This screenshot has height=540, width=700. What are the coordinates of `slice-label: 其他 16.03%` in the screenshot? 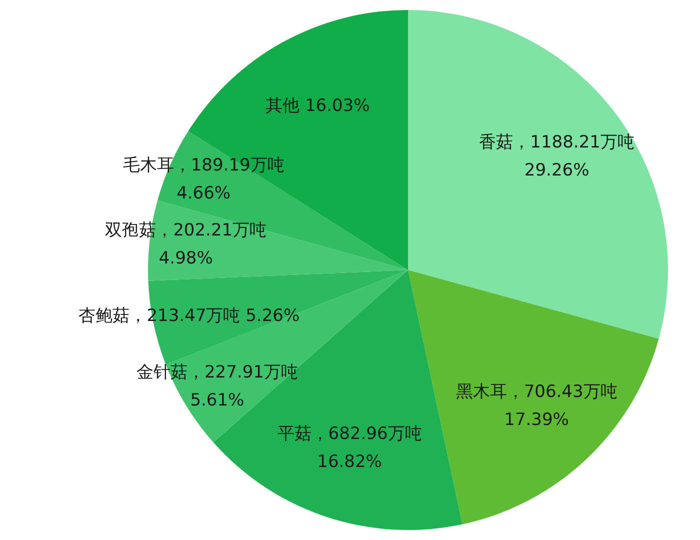 It's located at (318, 106).